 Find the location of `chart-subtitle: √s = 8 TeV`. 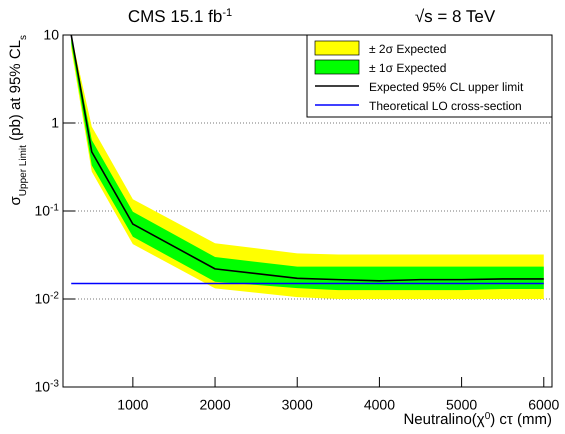

chart-subtitle: √s = 8 TeV is located at coordinates (455, 16).